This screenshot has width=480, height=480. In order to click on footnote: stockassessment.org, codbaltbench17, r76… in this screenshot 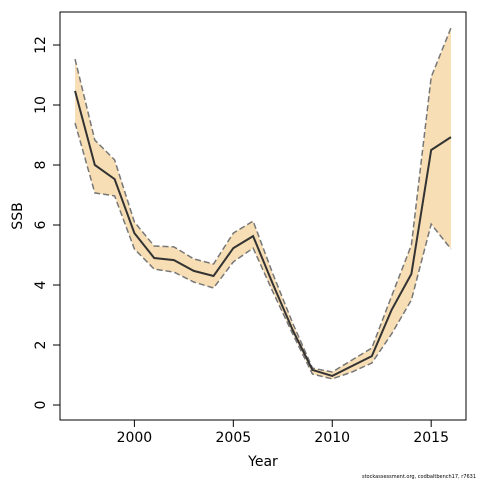, I will do `click(419, 477)`.